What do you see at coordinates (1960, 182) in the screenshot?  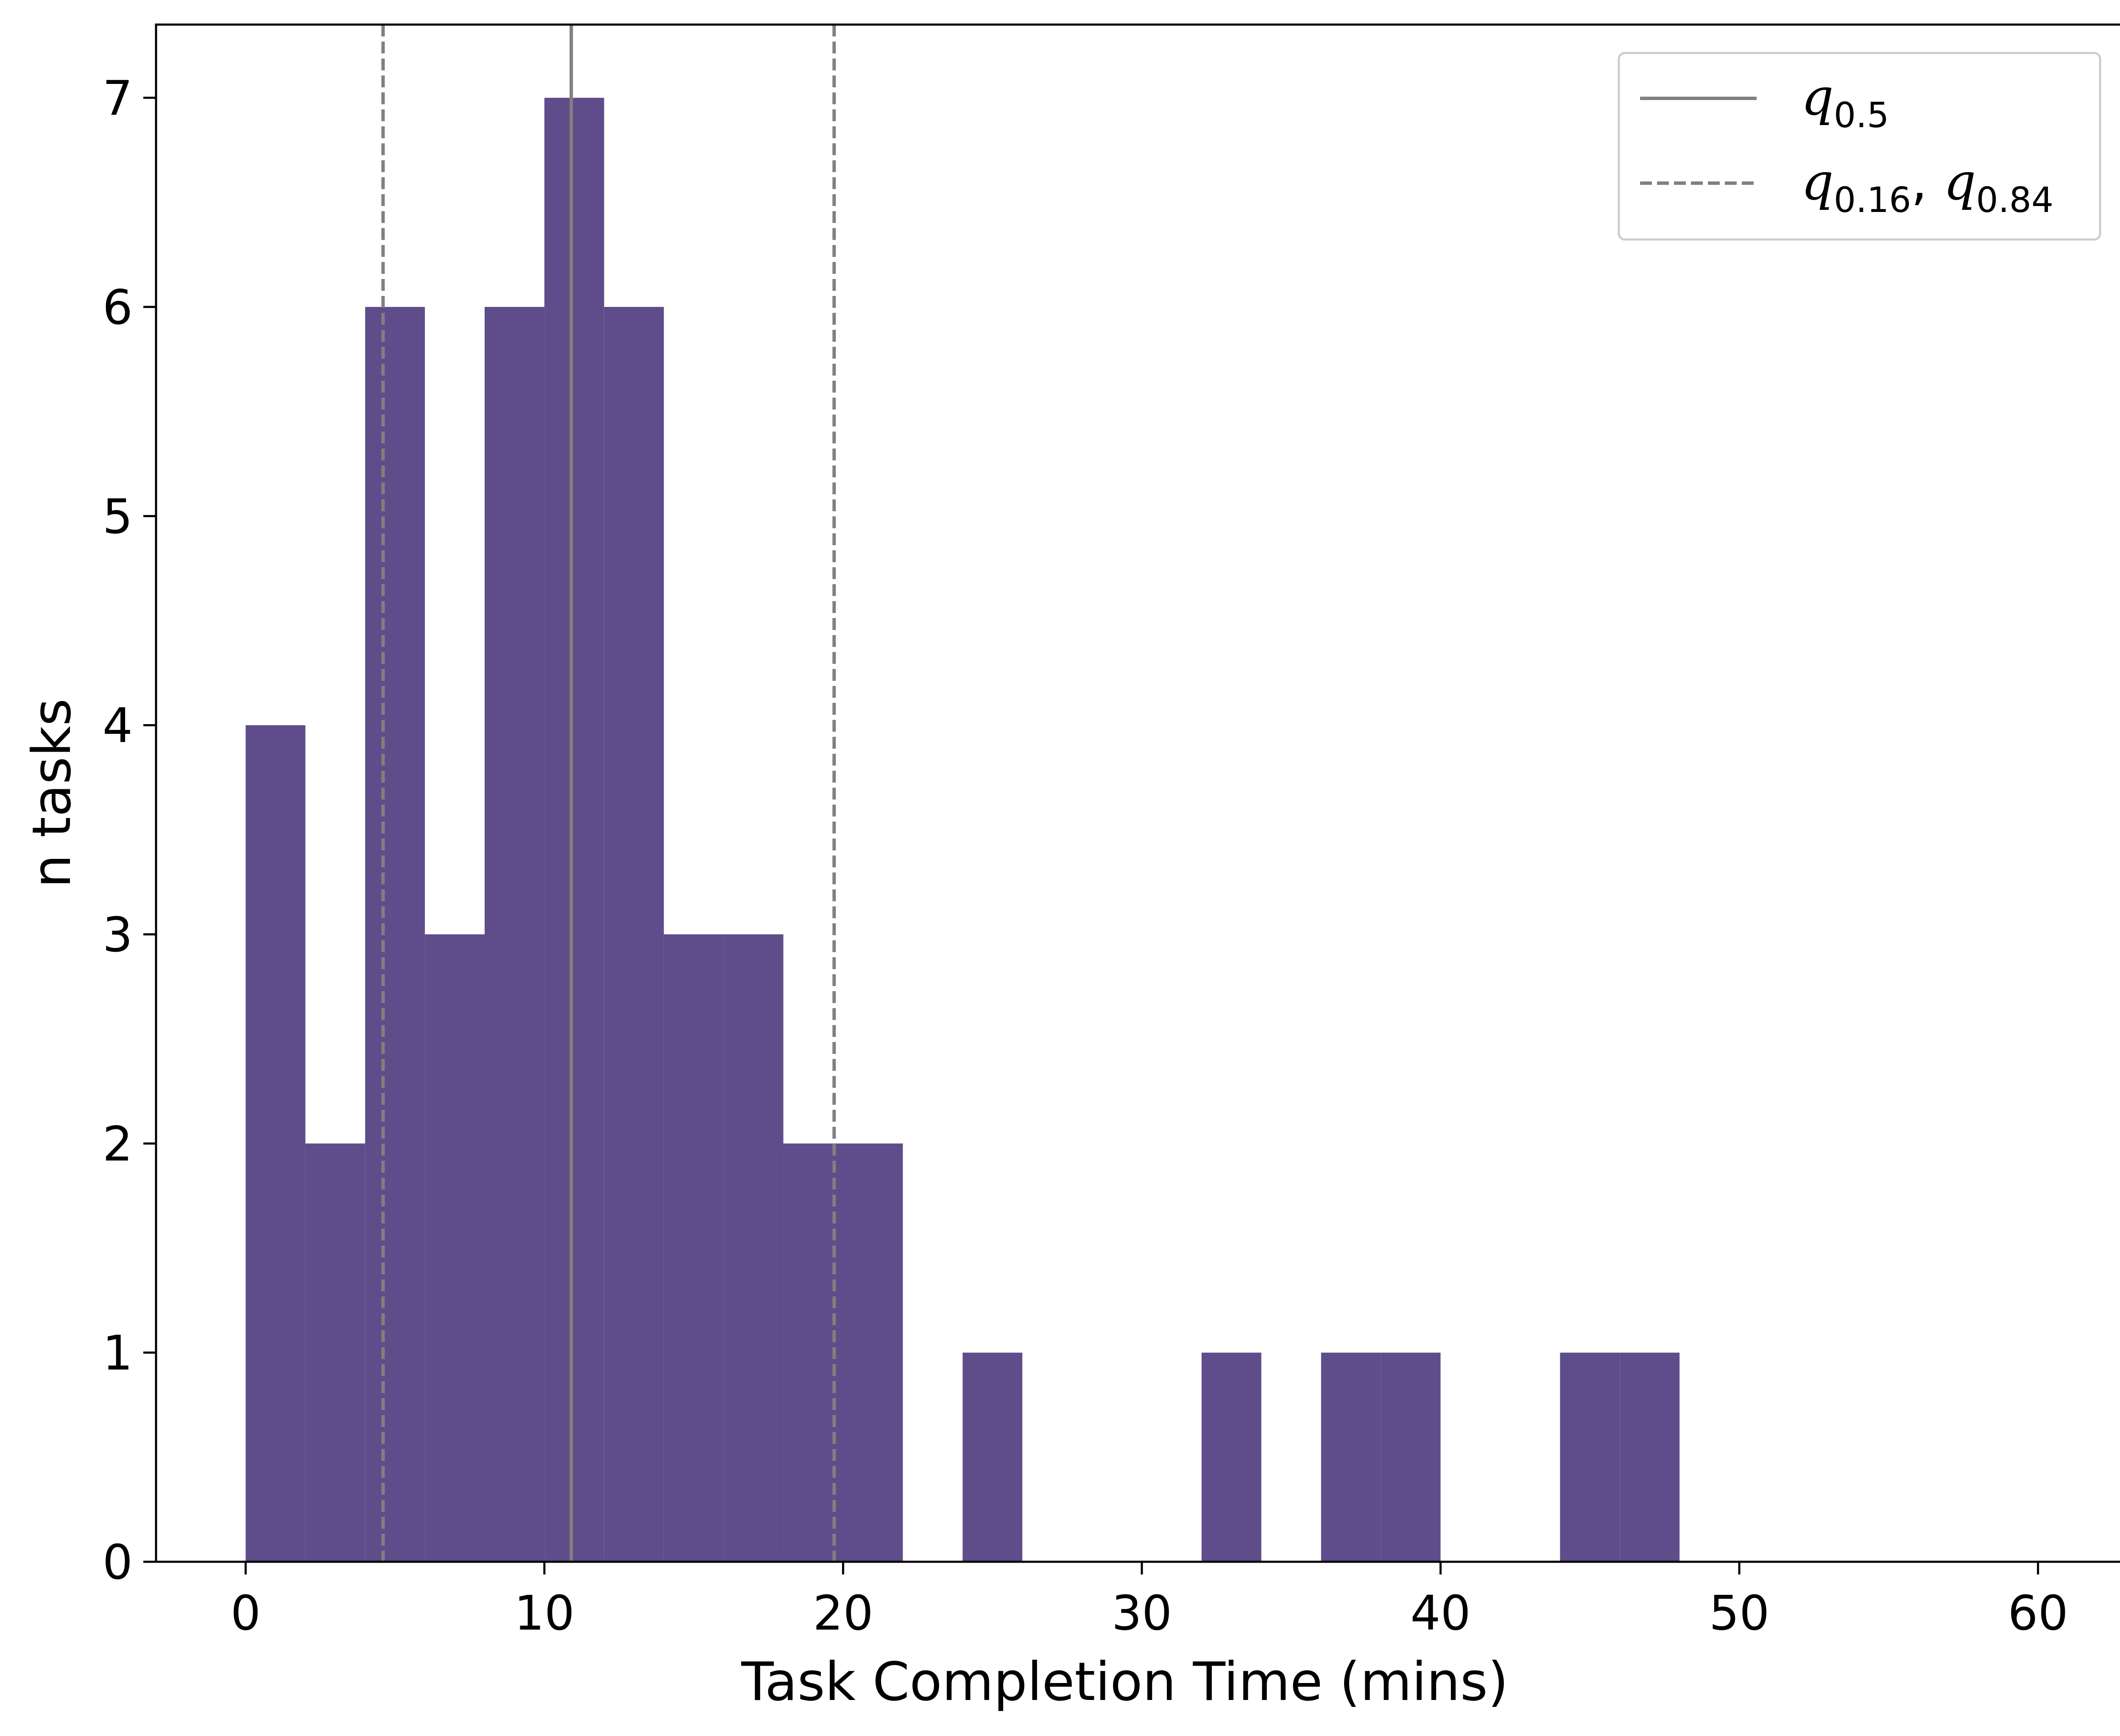 I see `legend-label-q84-base: q` at bounding box center [1960, 182].